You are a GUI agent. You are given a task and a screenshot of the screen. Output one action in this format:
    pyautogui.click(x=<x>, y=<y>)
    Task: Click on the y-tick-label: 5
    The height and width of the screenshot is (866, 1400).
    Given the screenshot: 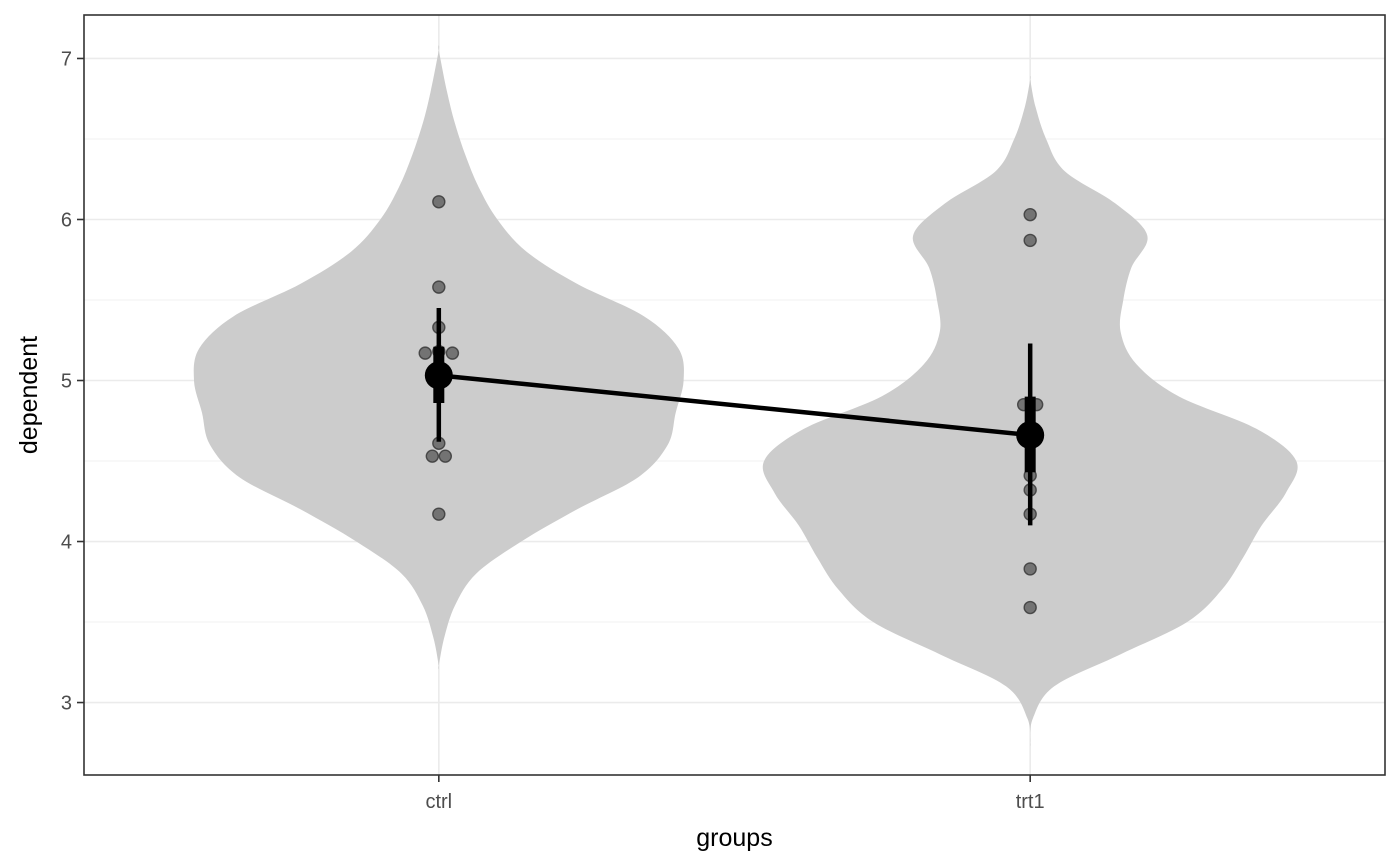 What is the action you would take?
    pyautogui.click(x=66, y=382)
    